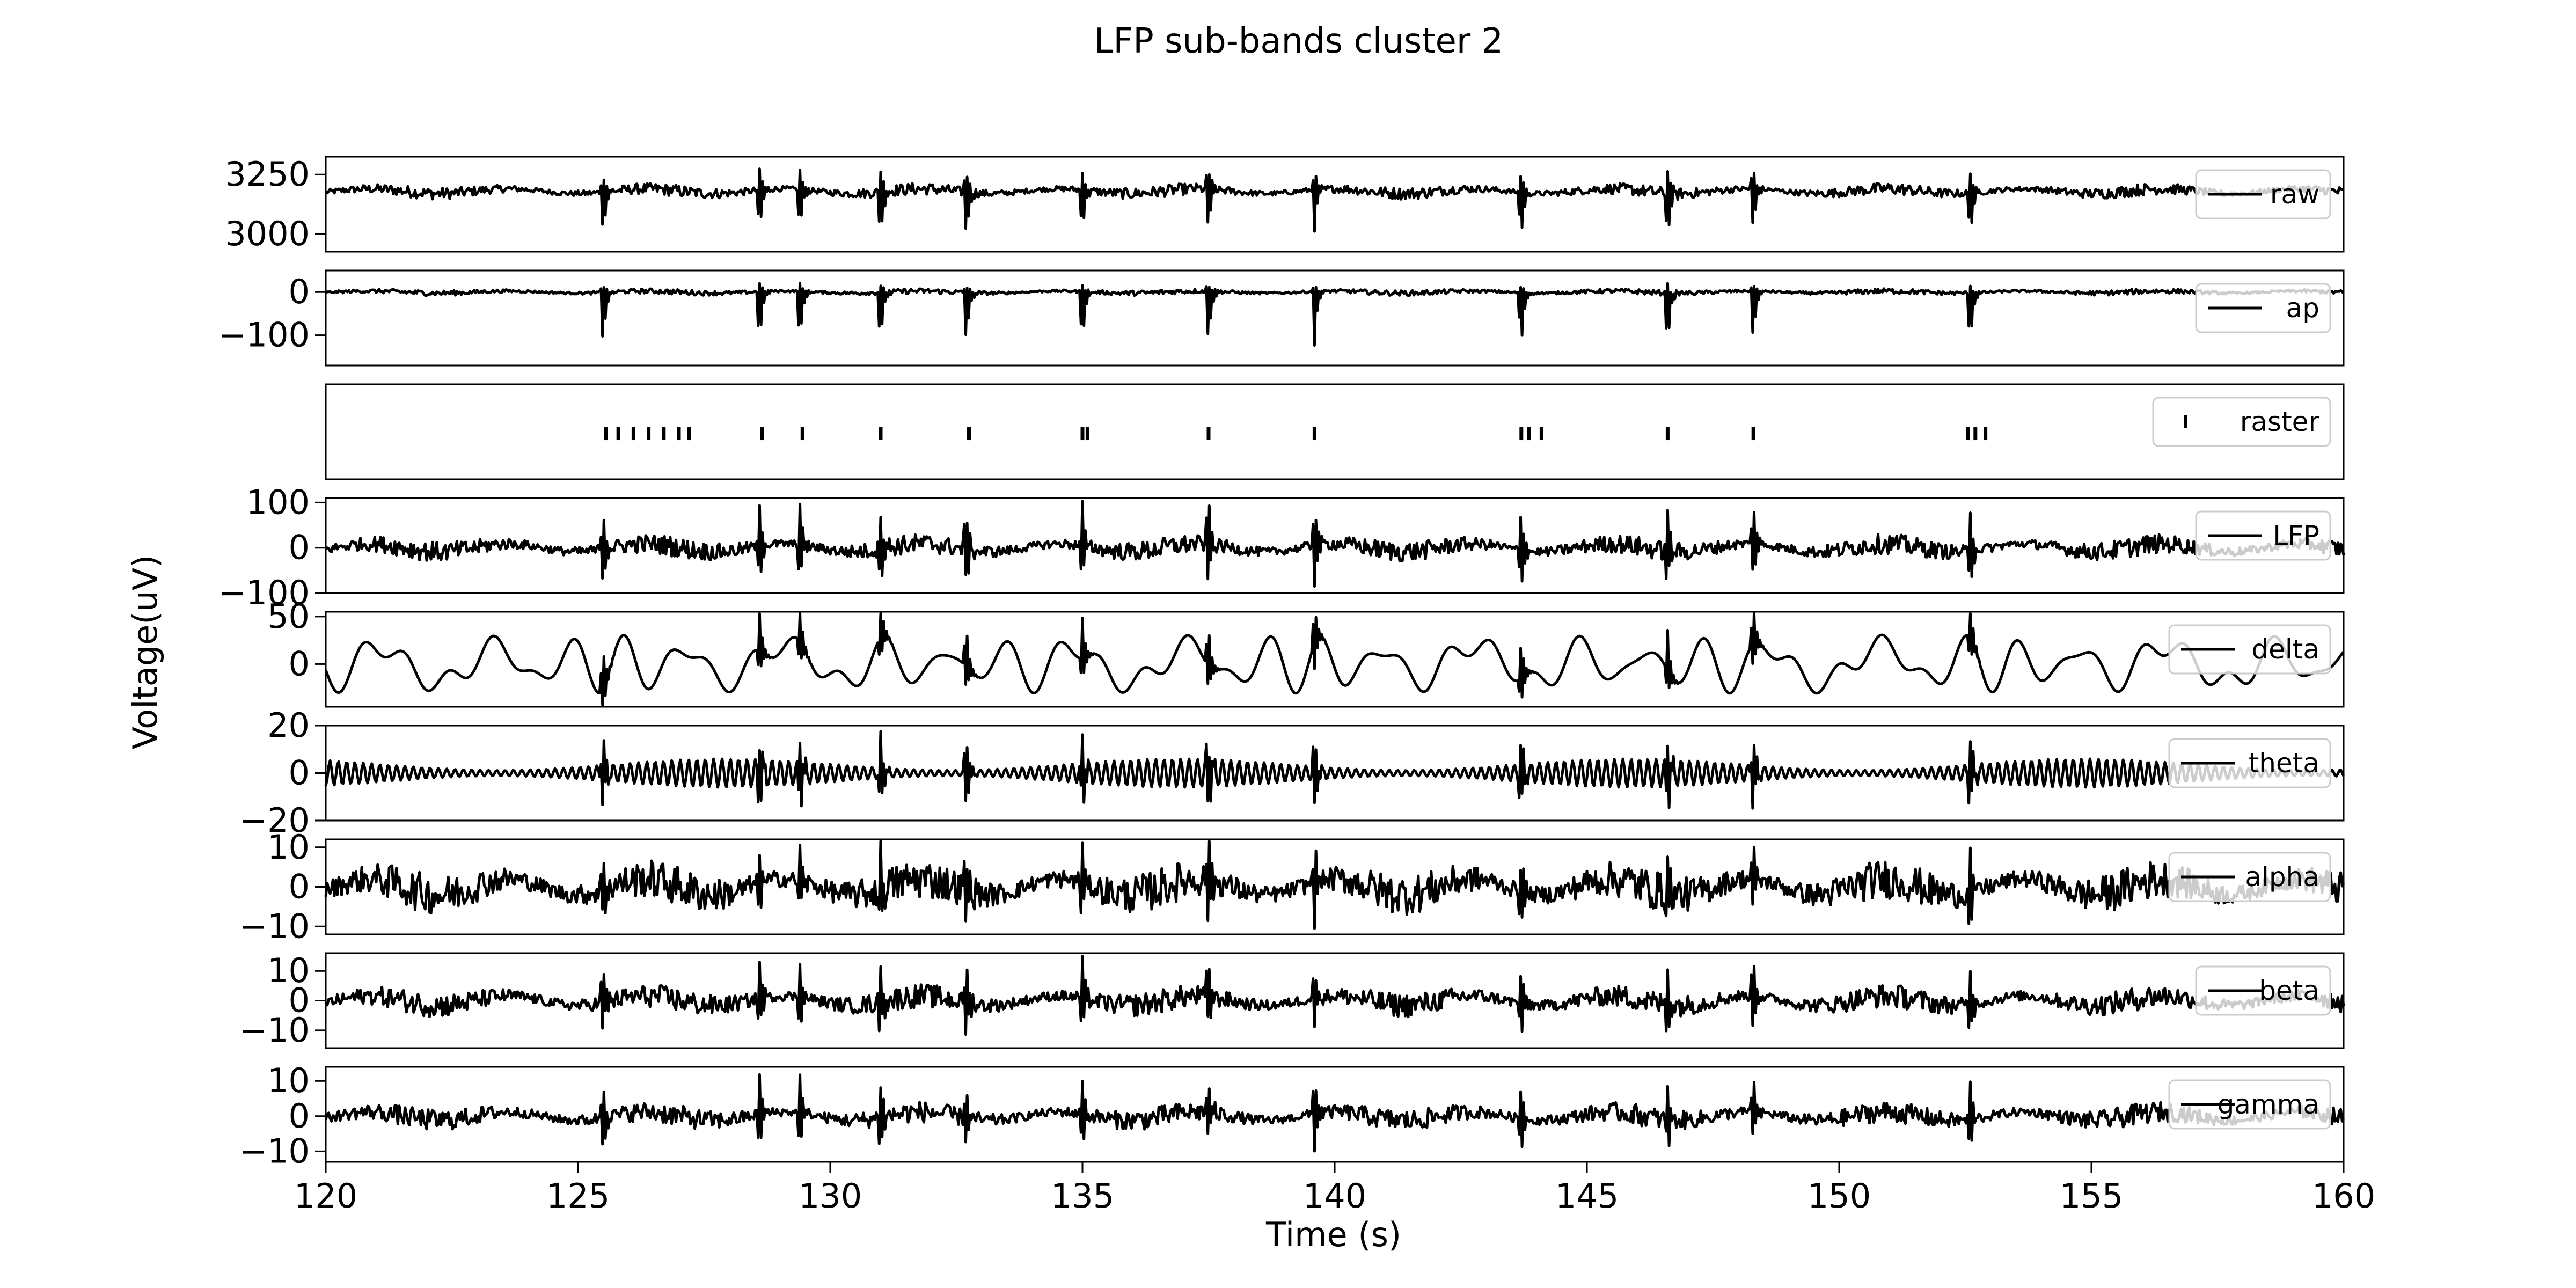 The image size is (2576, 1288). I want to click on legend-label-ap: ap, so click(2302, 308).